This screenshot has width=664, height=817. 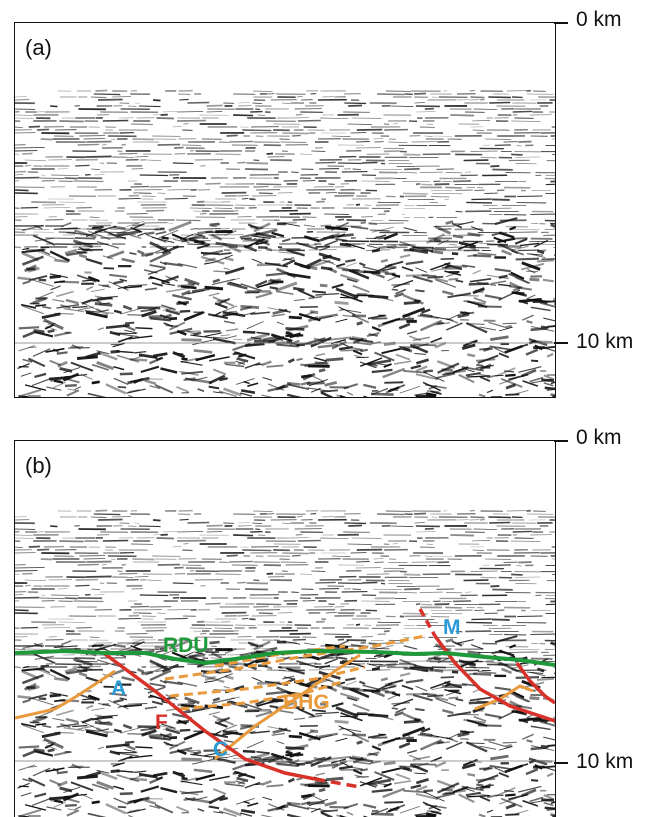 What do you see at coordinates (337, 783) in the screenshot?
I see `fault-f-dashed` at bounding box center [337, 783].